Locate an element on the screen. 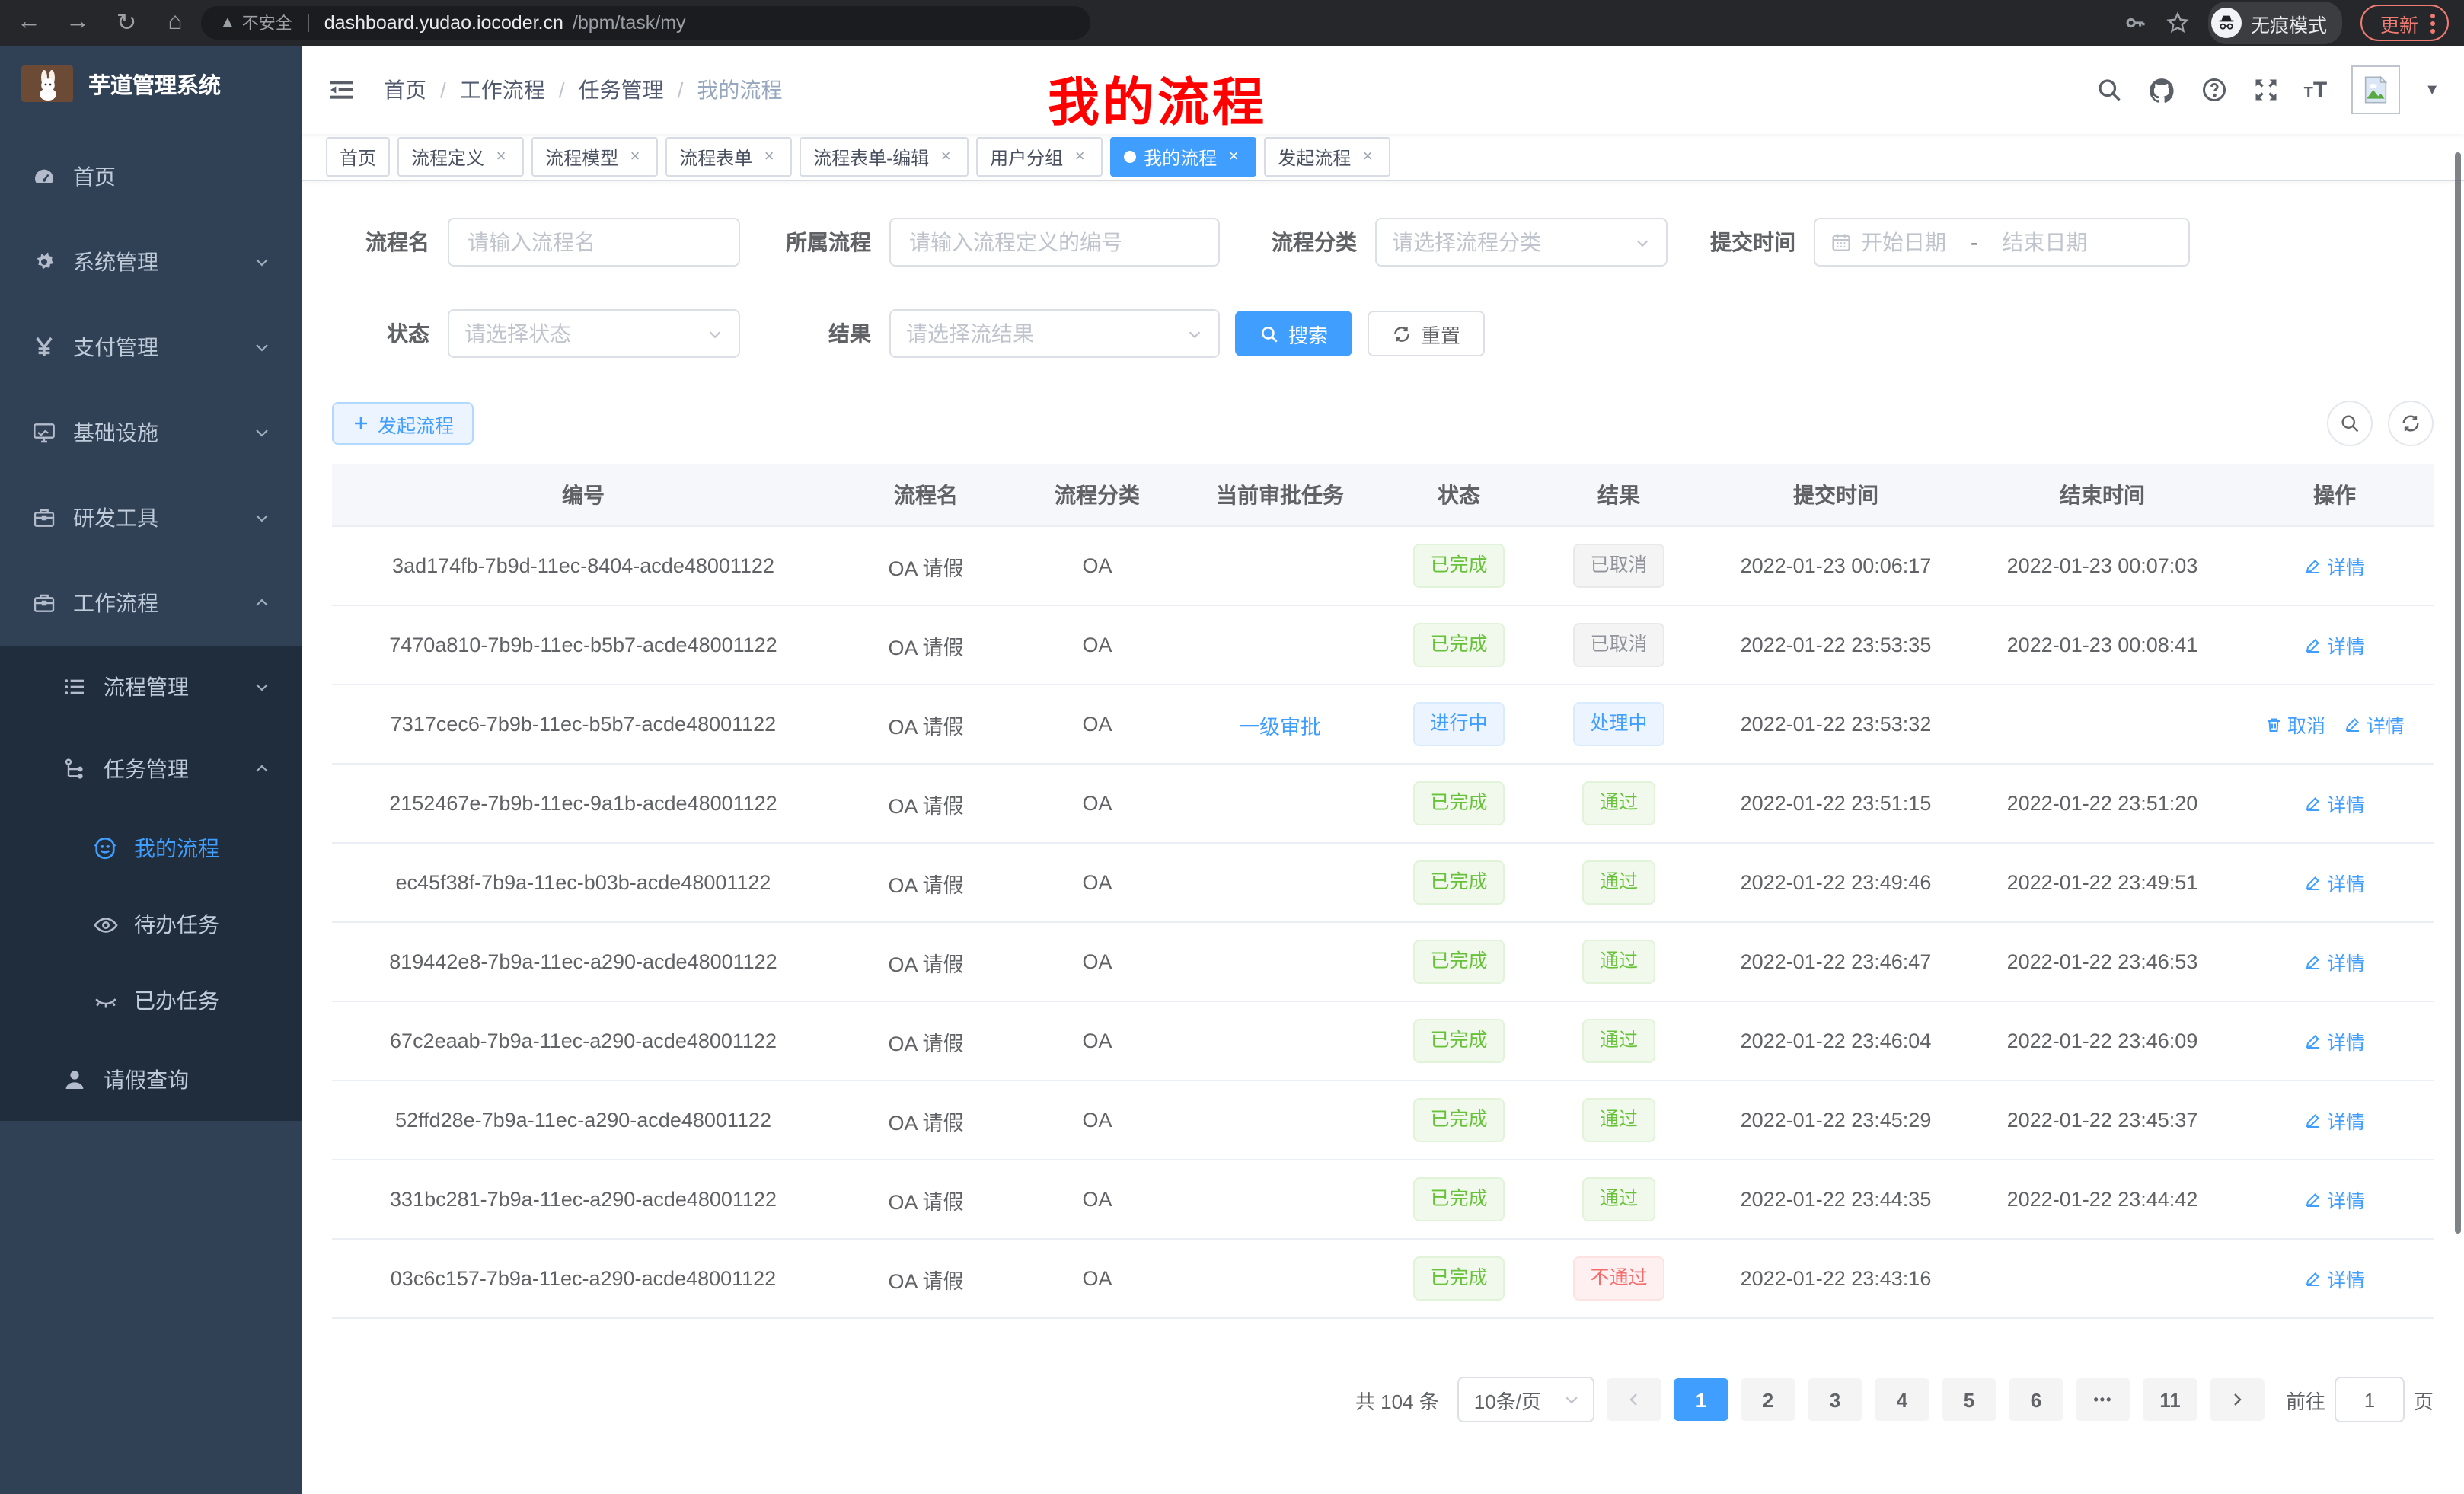 This screenshot has width=2464, height=1494. sidebar-item-我的流程: 我的流程 is located at coordinates (151, 848).